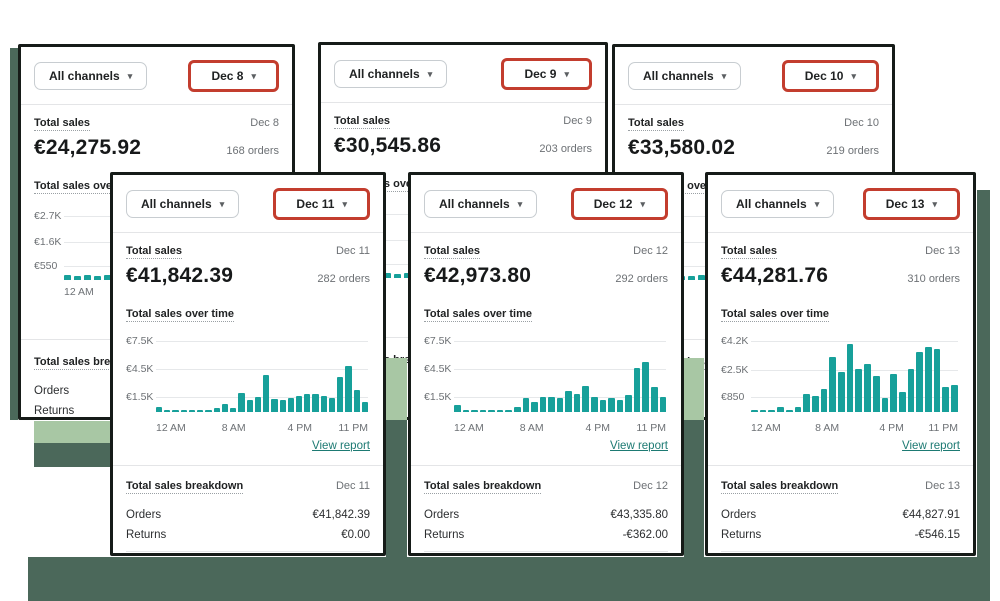  Describe the element at coordinates (156, 399) in the screenshot. I see `breakdown-rows: OrdersReturnsTotal sales` at that location.